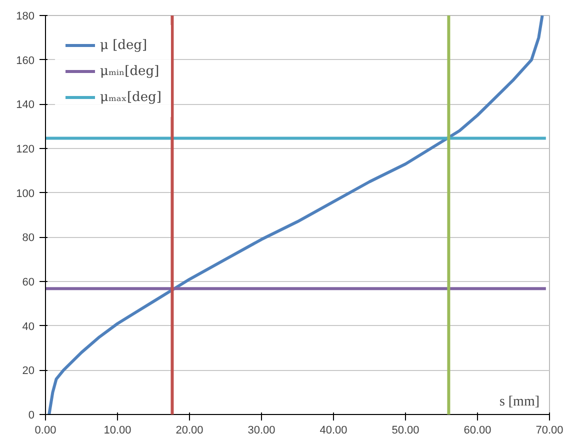 The height and width of the screenshot is (436, 569). I want to click on x-tick-label: 60.00, so click(478, 430).